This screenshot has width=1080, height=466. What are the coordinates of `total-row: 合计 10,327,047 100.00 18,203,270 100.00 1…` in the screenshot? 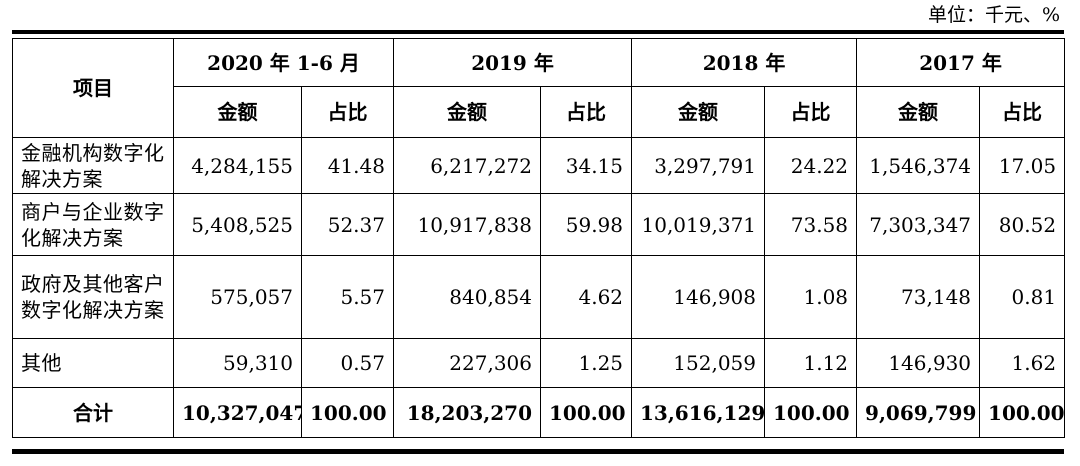 It's located at (539, 412).